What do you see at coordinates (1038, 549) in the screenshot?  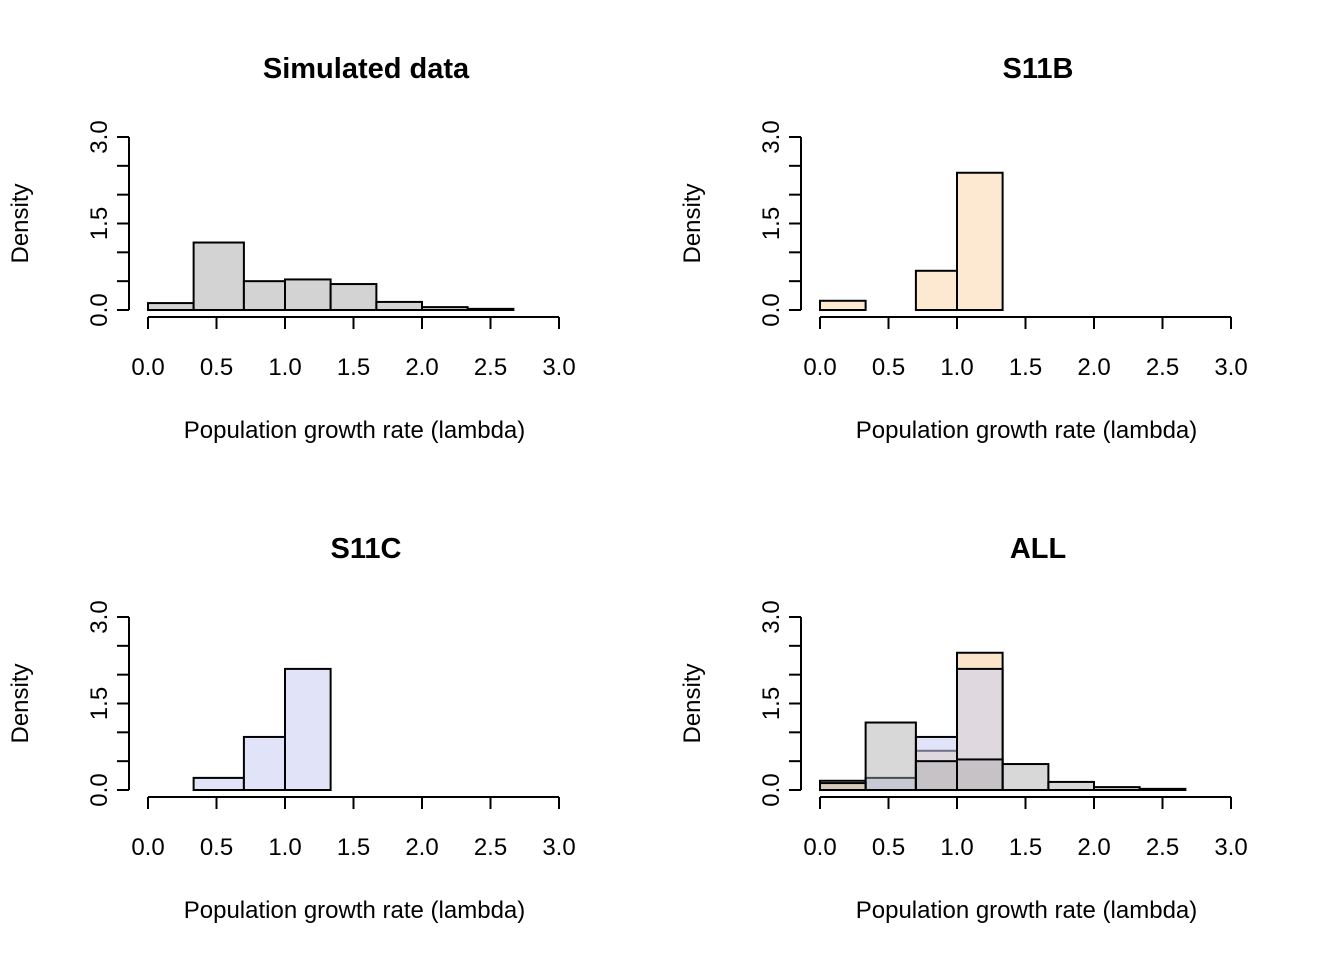 I see `chart-title: ALL` at bounding box center [1038, 549].